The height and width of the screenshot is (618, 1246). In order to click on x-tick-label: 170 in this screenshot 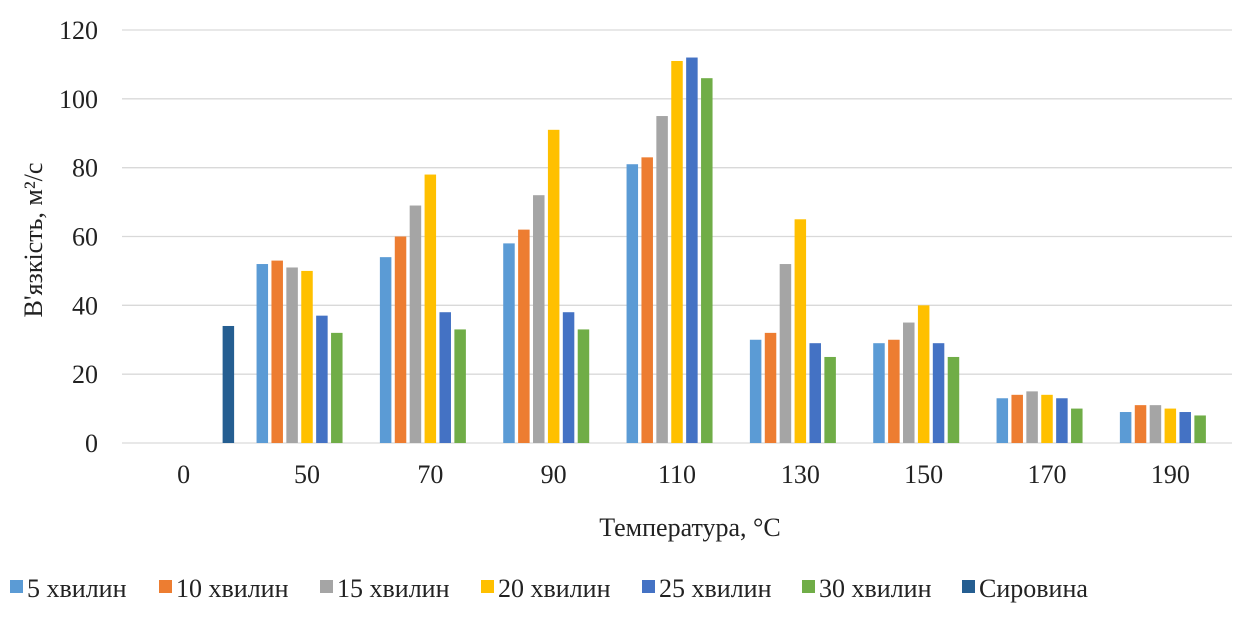, I will do `click(1047, 474)`.